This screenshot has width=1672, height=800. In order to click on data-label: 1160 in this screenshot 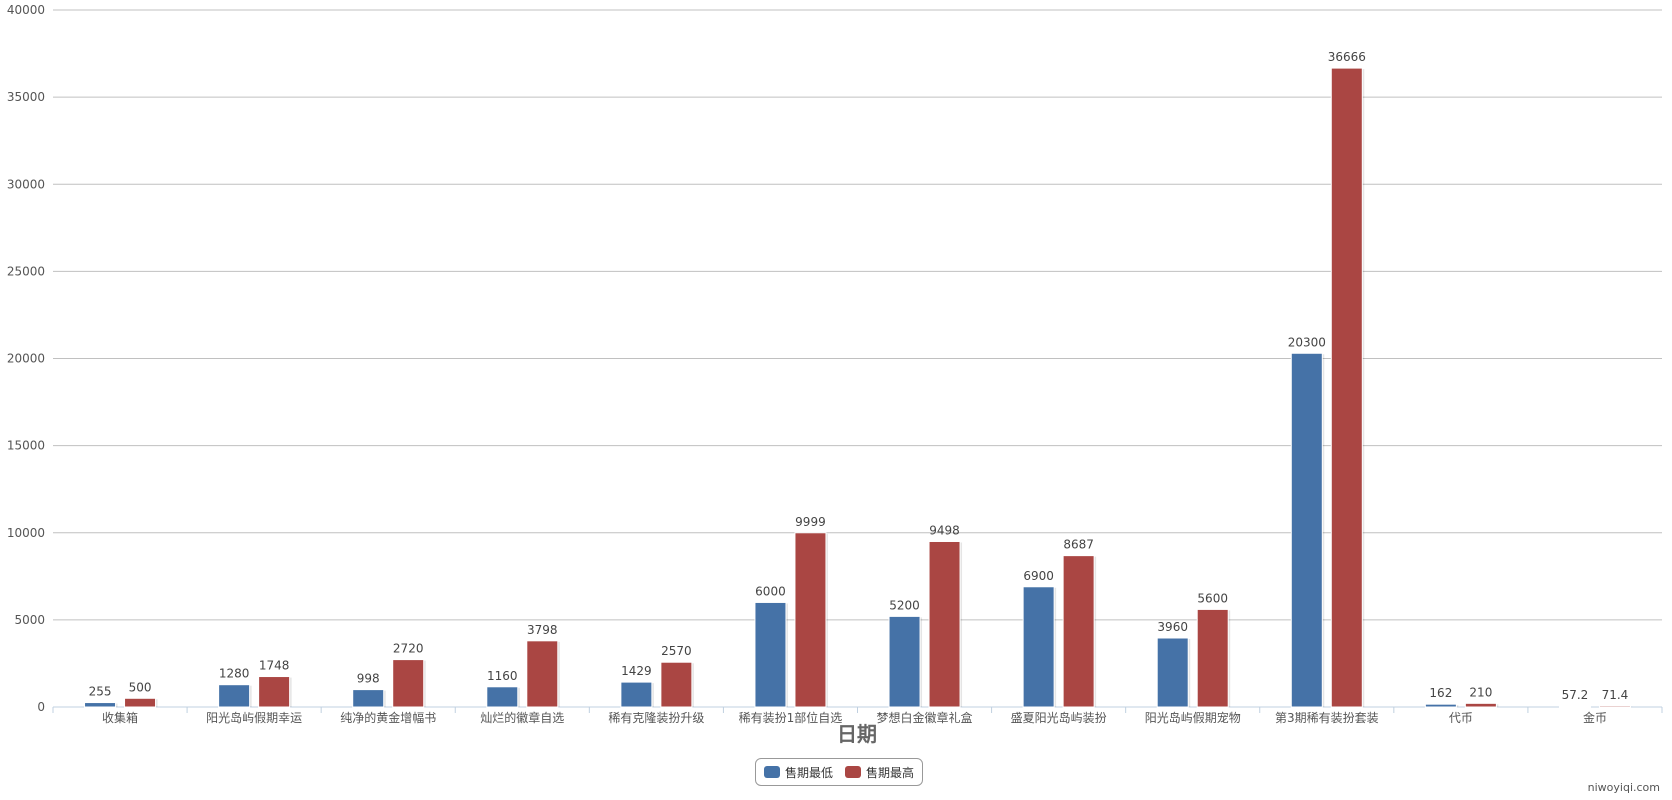, I will do `click(502, 676)`.